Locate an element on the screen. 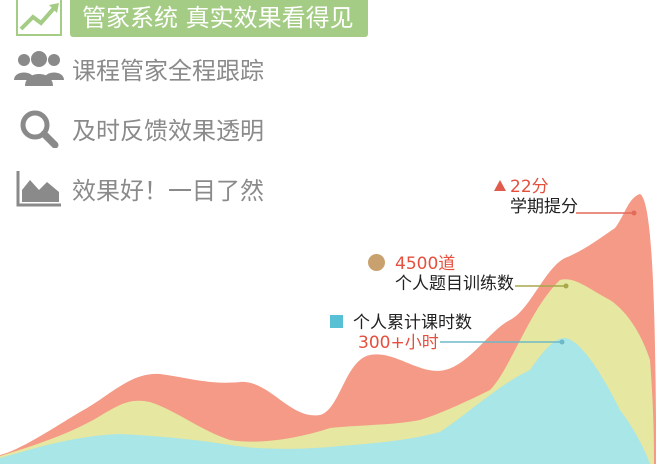 Image resolution: width=658 pixels, height=464 pixels. leader-dot-score is located at coordinates (634, 213).